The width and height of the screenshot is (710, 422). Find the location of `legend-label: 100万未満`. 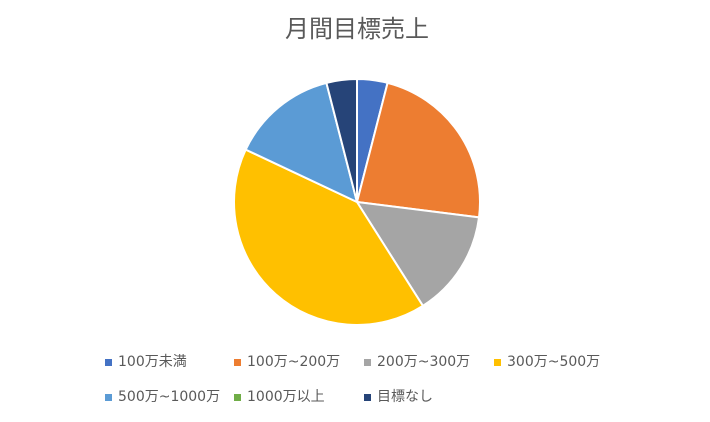

legend-label: 100万未満 is located at coordinates (152, 362).